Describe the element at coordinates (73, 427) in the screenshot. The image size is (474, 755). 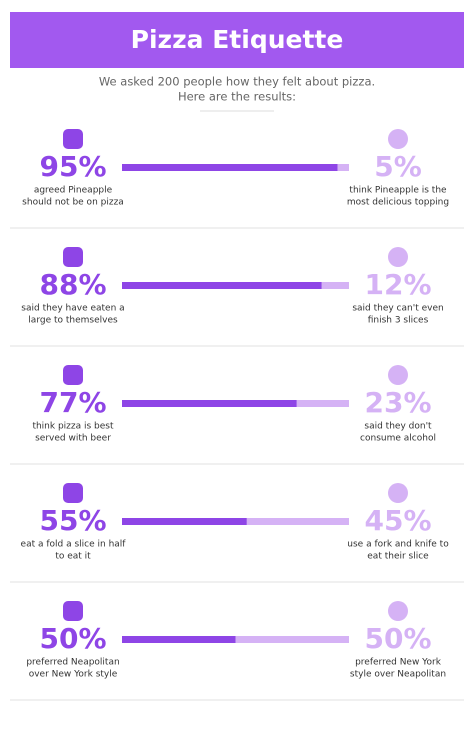
I see `left-caption: think pizza is best` at that location.